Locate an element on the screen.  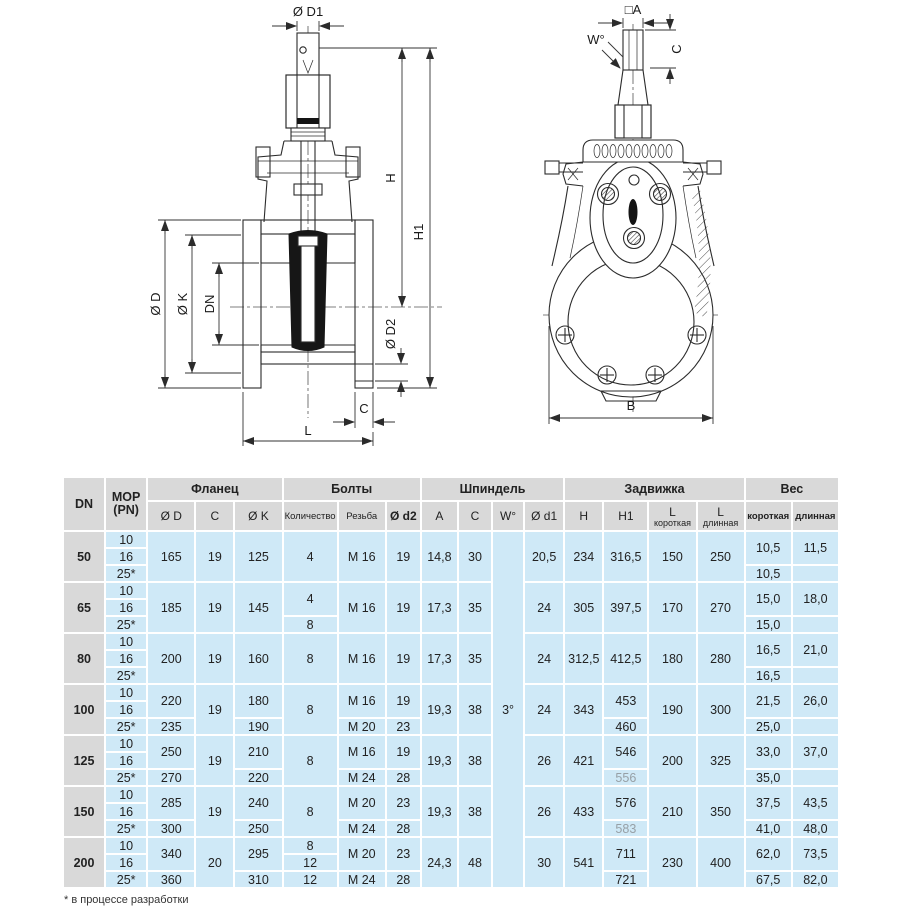
spec-cell: 250 is located at coordinates (720, 556).